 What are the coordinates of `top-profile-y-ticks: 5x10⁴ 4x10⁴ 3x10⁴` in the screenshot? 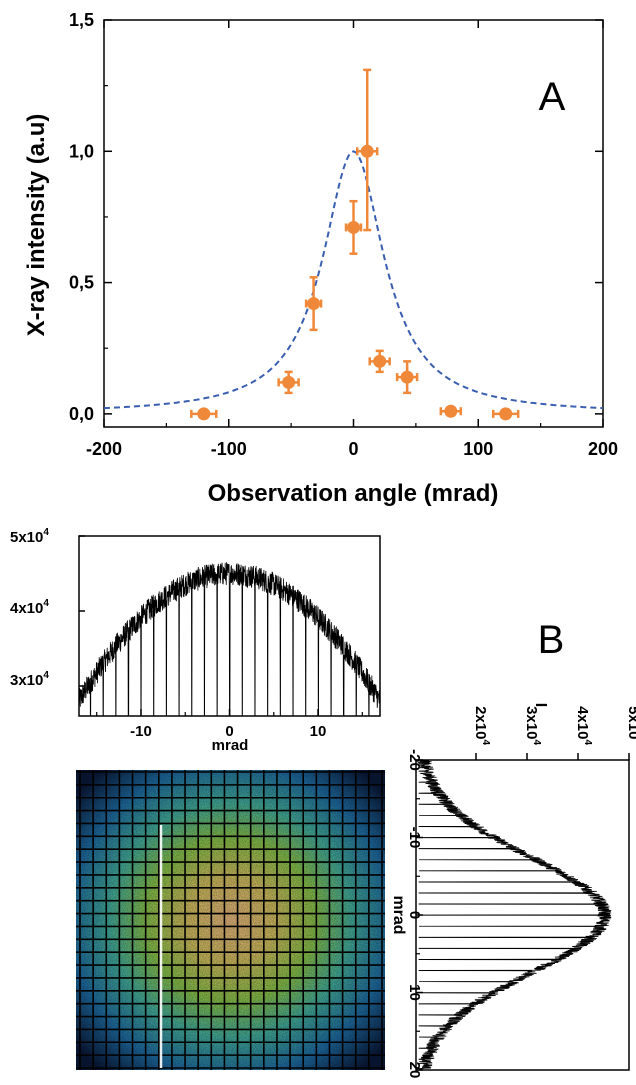 It's located at (29, 608).